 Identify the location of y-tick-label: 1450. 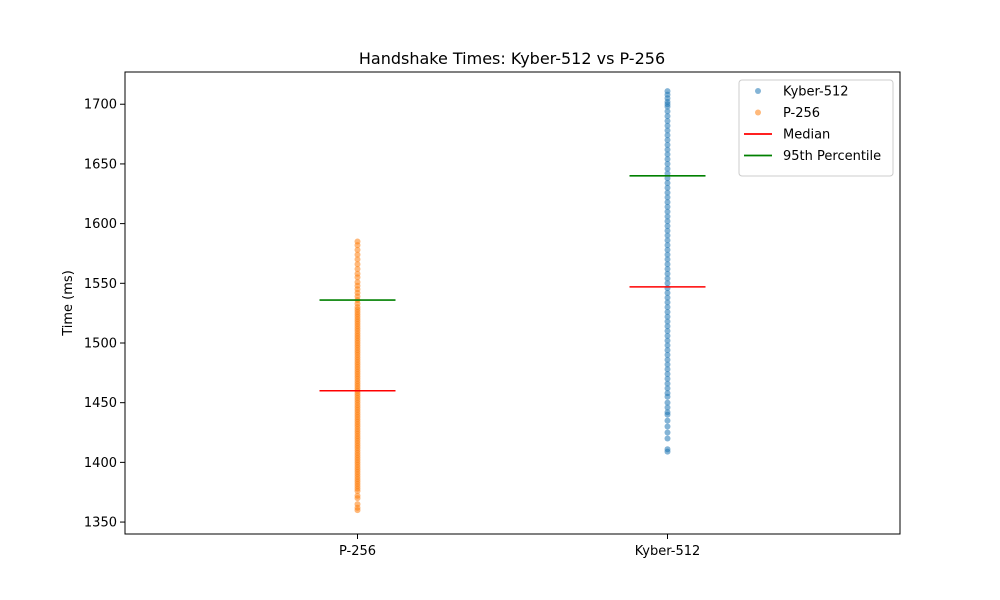
(100, 403).